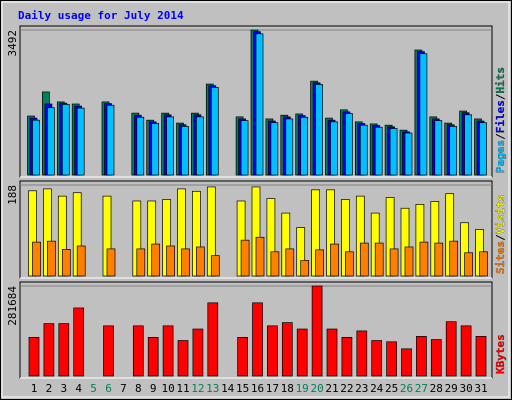 Image resolution: width=512 pixels, height=400 pixels. Describe the element at coordinates (287, 388) in the screenshot. I see `x-tick-label: 18` at that location.